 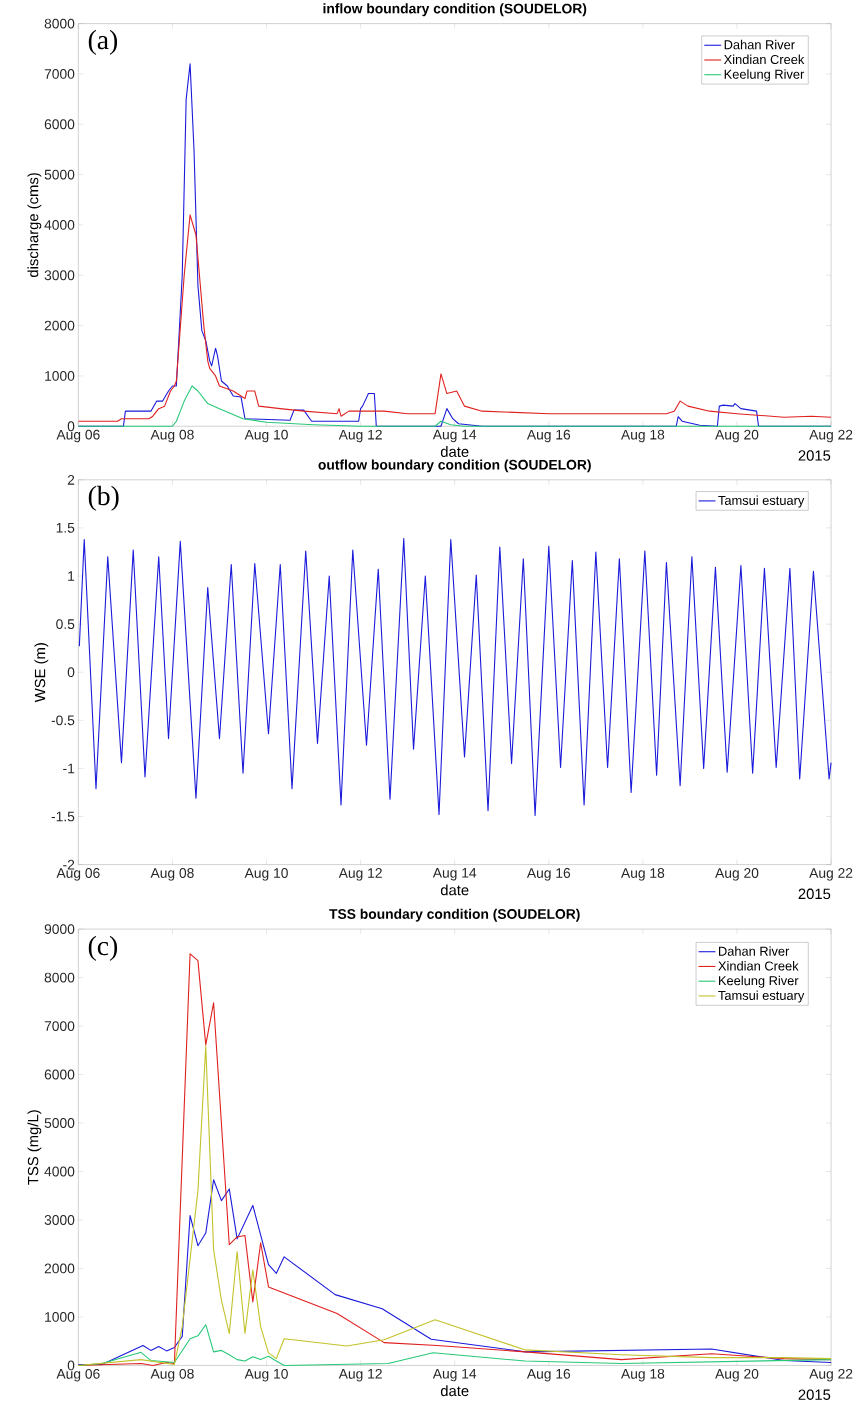 I want to click on y-tick-label: -1.5, so click(x=63, y=816).